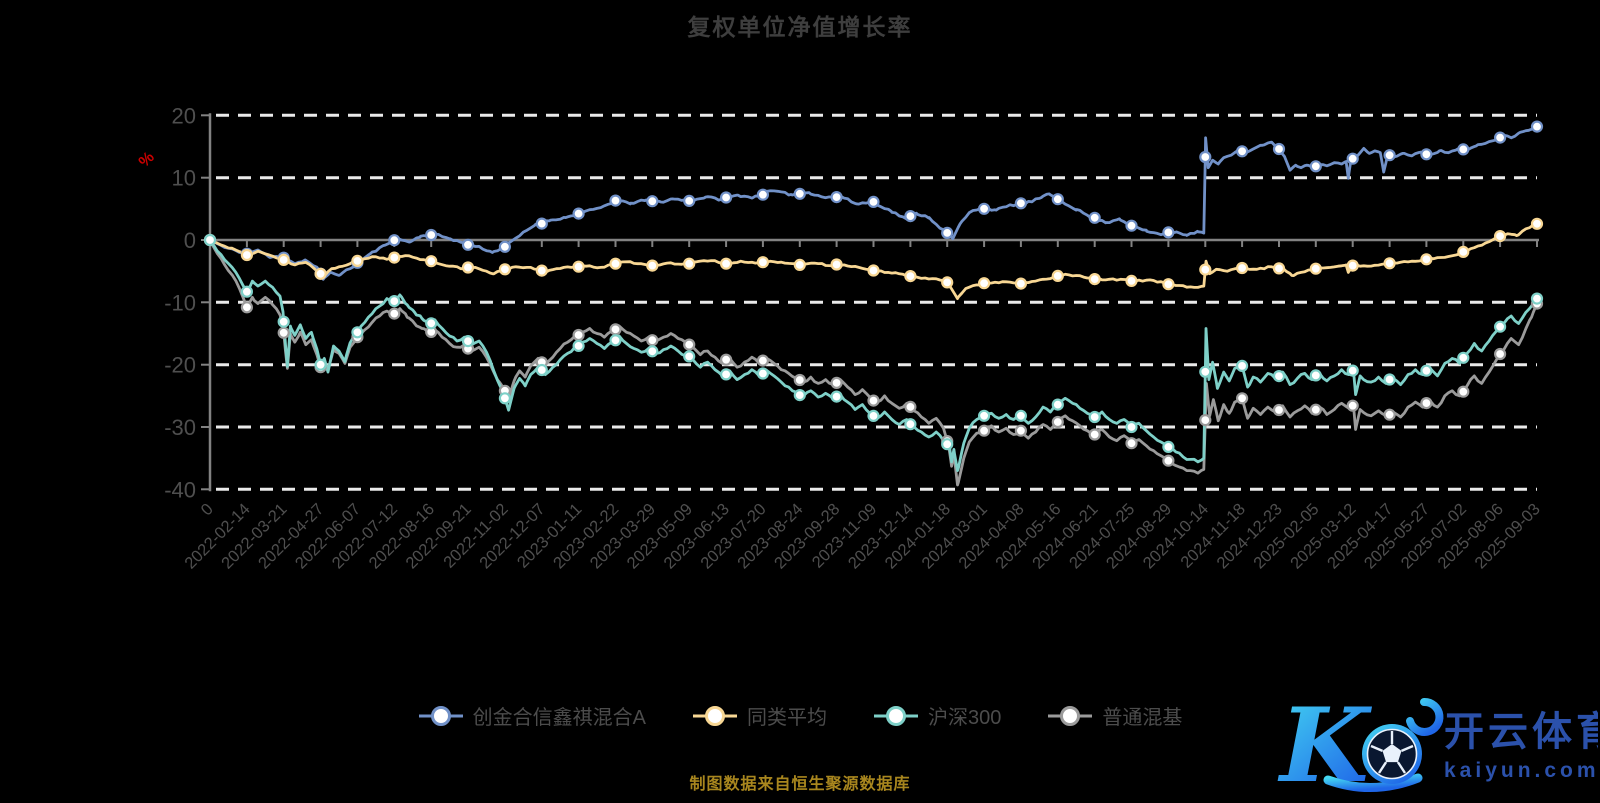  Describe the element at coordinates (1438, 742) in the screenshot. I see `kaiyun-logo: K 开云体育 kaiyun.com` at that location.